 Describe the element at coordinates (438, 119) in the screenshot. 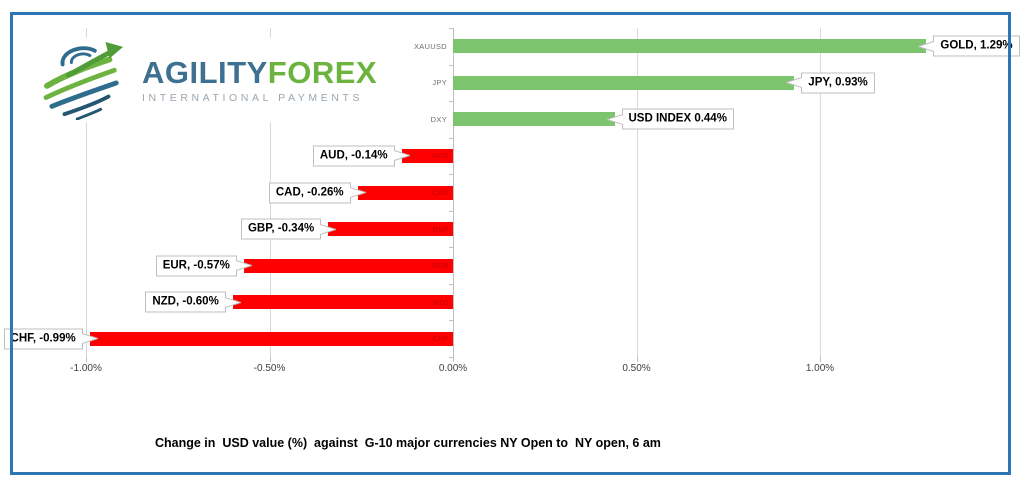

I see `category-label: DXY` at that location.